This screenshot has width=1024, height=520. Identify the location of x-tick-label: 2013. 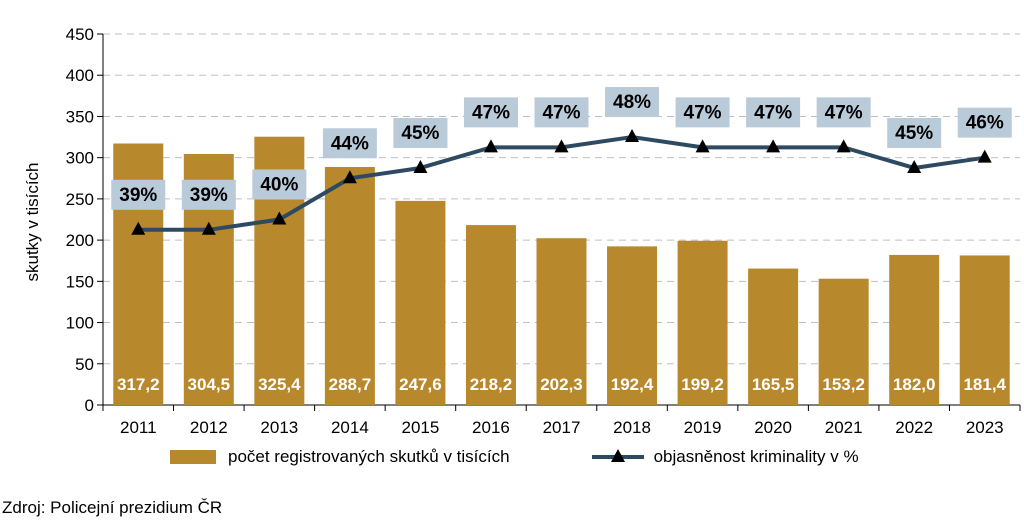
(279, 427).